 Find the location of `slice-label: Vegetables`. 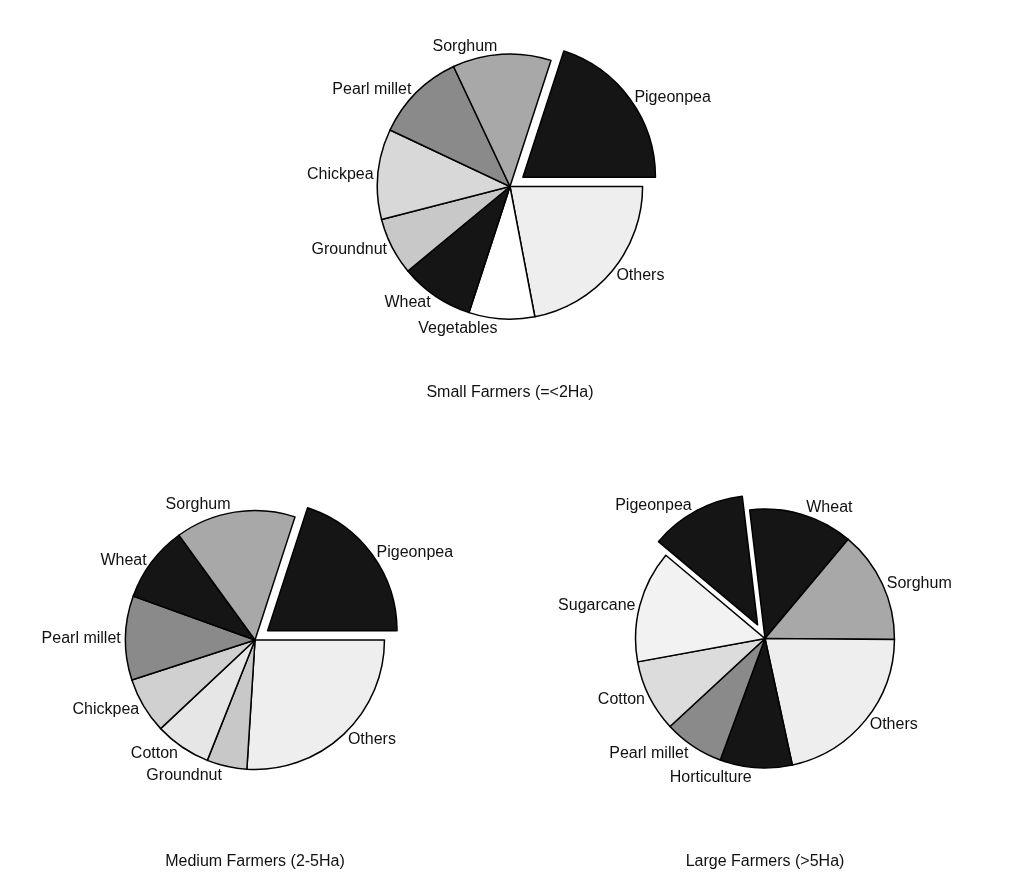

slice-label: Vegetables is located at coordinates (458, 327).